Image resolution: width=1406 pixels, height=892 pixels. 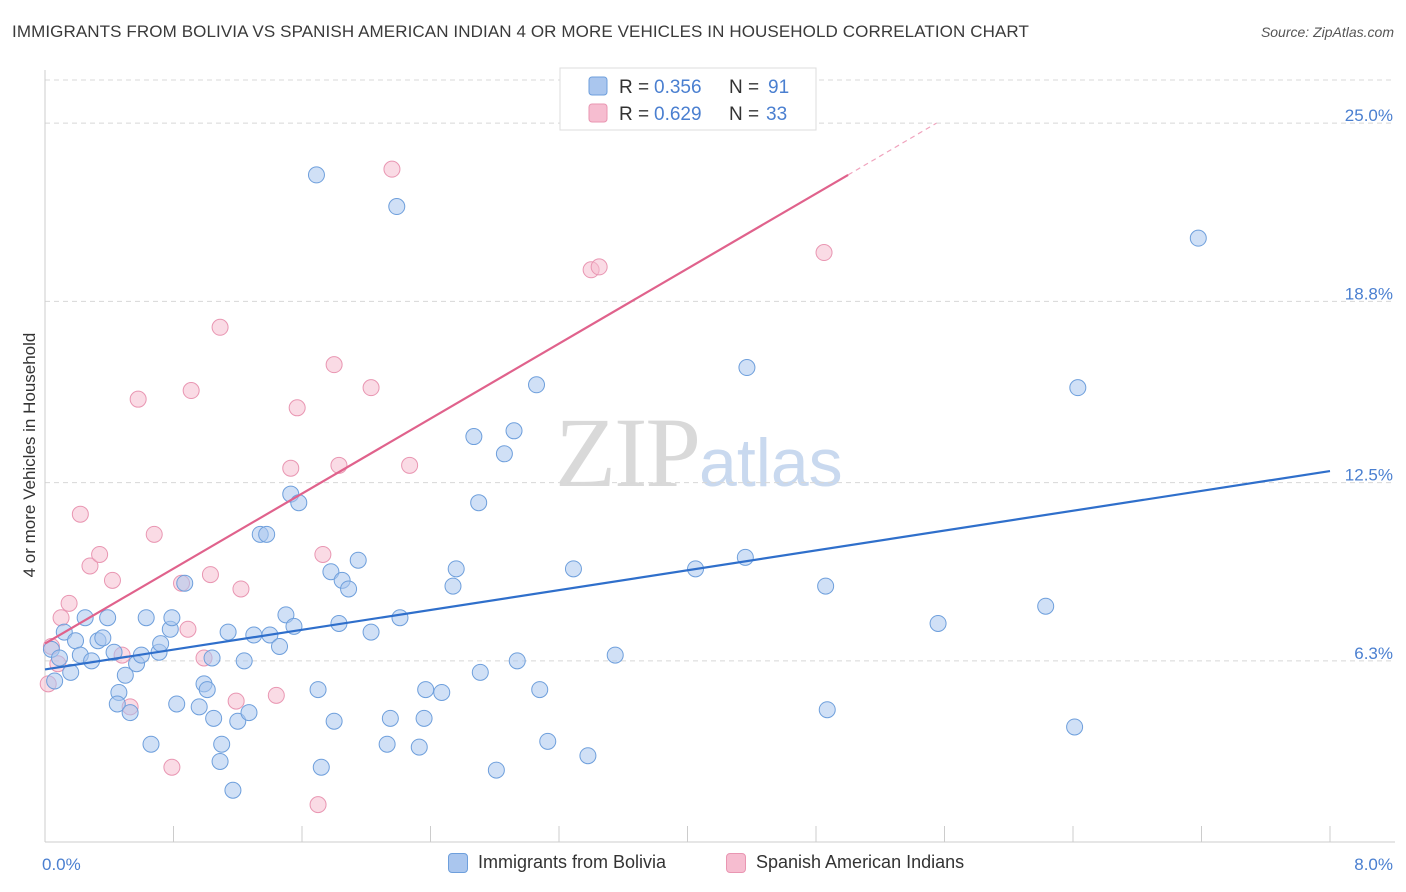 What do you see at coordinates (776, 114) in the screenshot?
I see `legend-n-value-1: 33` at bounding box center [776, 114].